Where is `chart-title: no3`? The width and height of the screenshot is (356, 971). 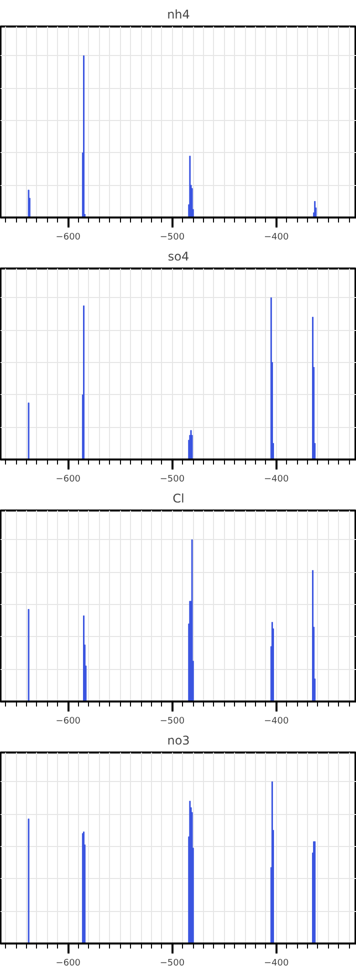 chart-title: no3 is located at coordinates (178, 741).